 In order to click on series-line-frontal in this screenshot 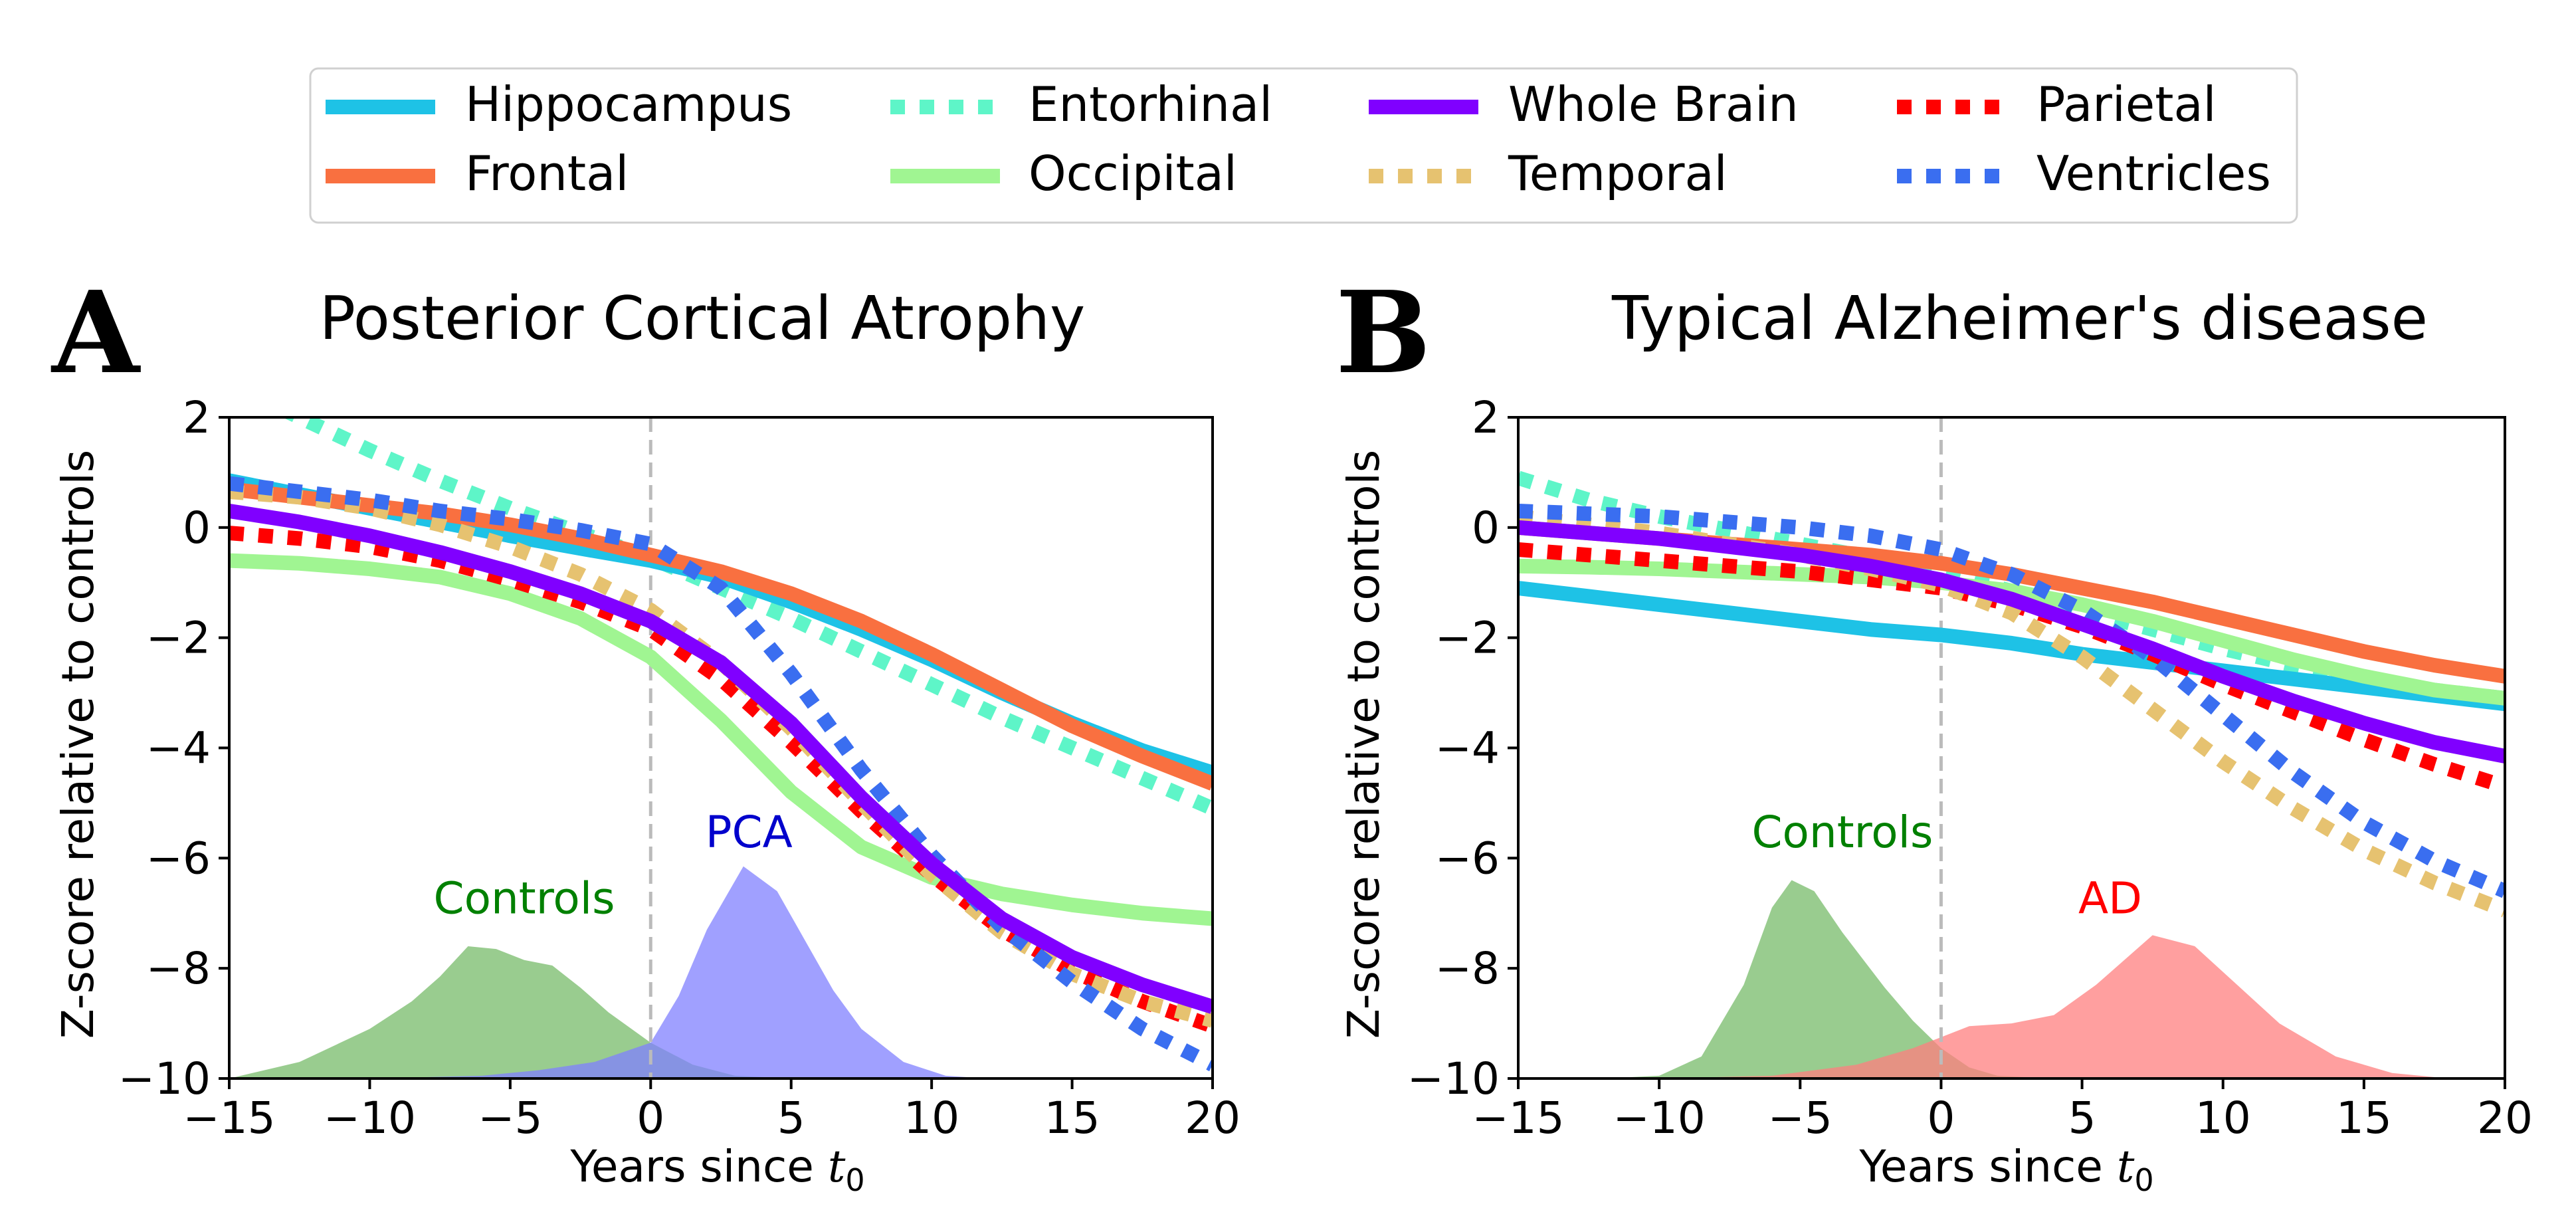, I will do `click(721, 636)`.